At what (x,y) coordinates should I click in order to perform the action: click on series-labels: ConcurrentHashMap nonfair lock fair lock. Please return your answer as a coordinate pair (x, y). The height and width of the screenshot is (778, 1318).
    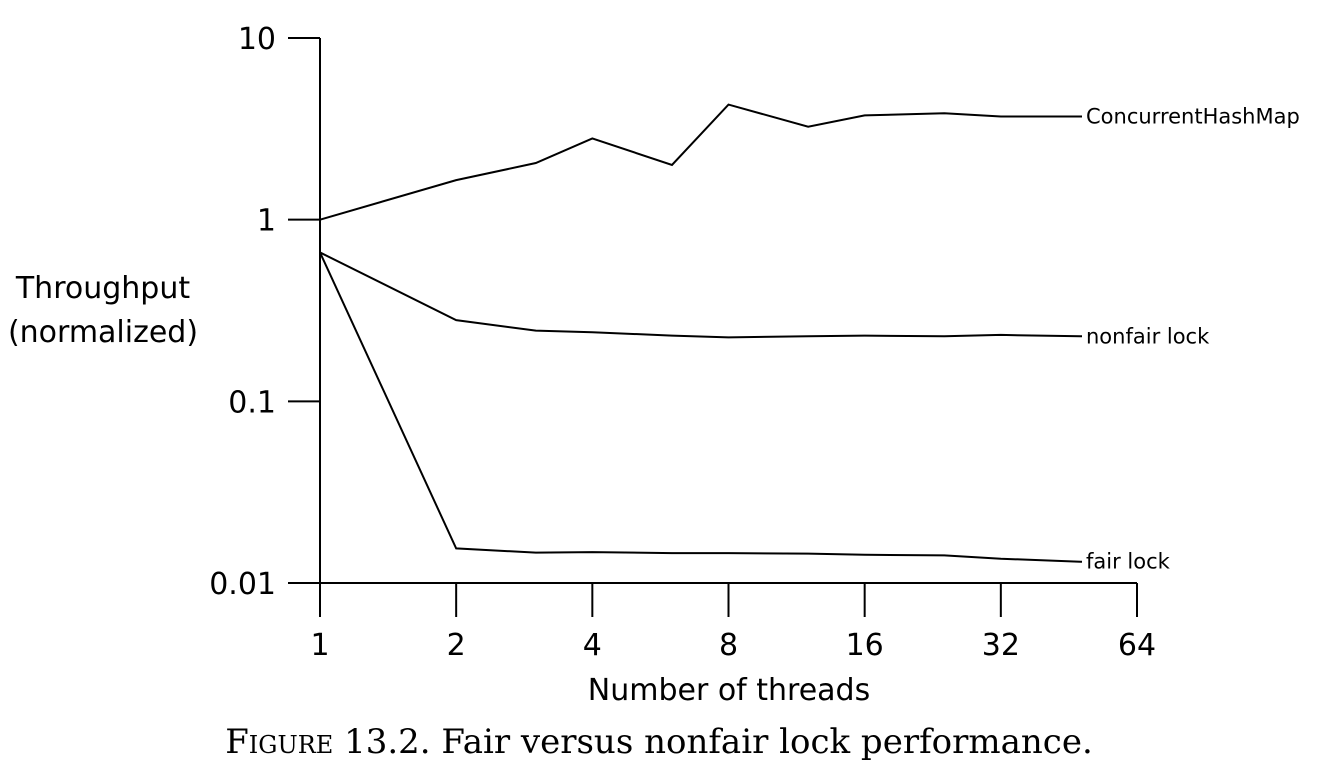
    Looking at the image, I should click on (1193, 338).